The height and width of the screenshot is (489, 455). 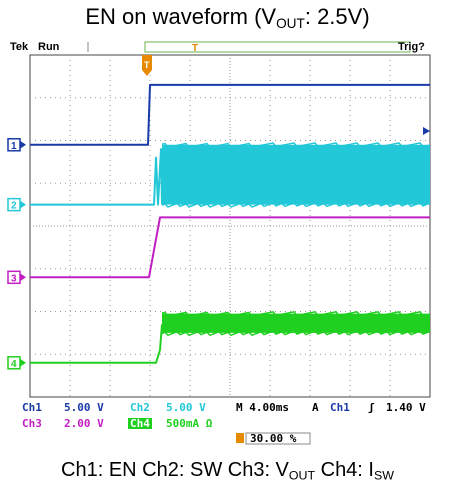 I want to click on ch1-ground-marker: 1, so click(x=16, y=145).